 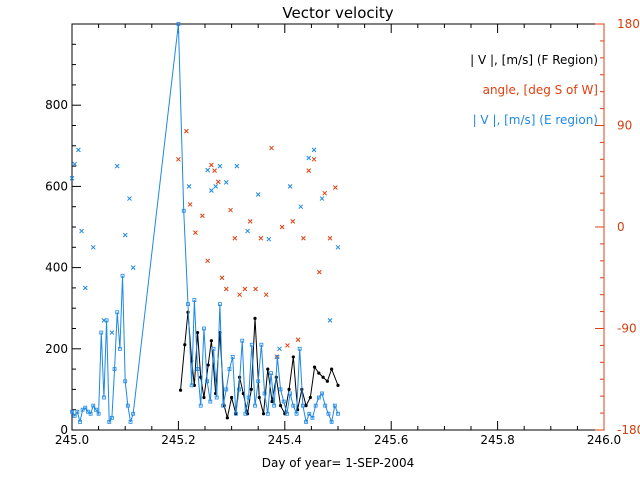 I want to click on chart-title: Vector velocity, so click(x=337, y=13).